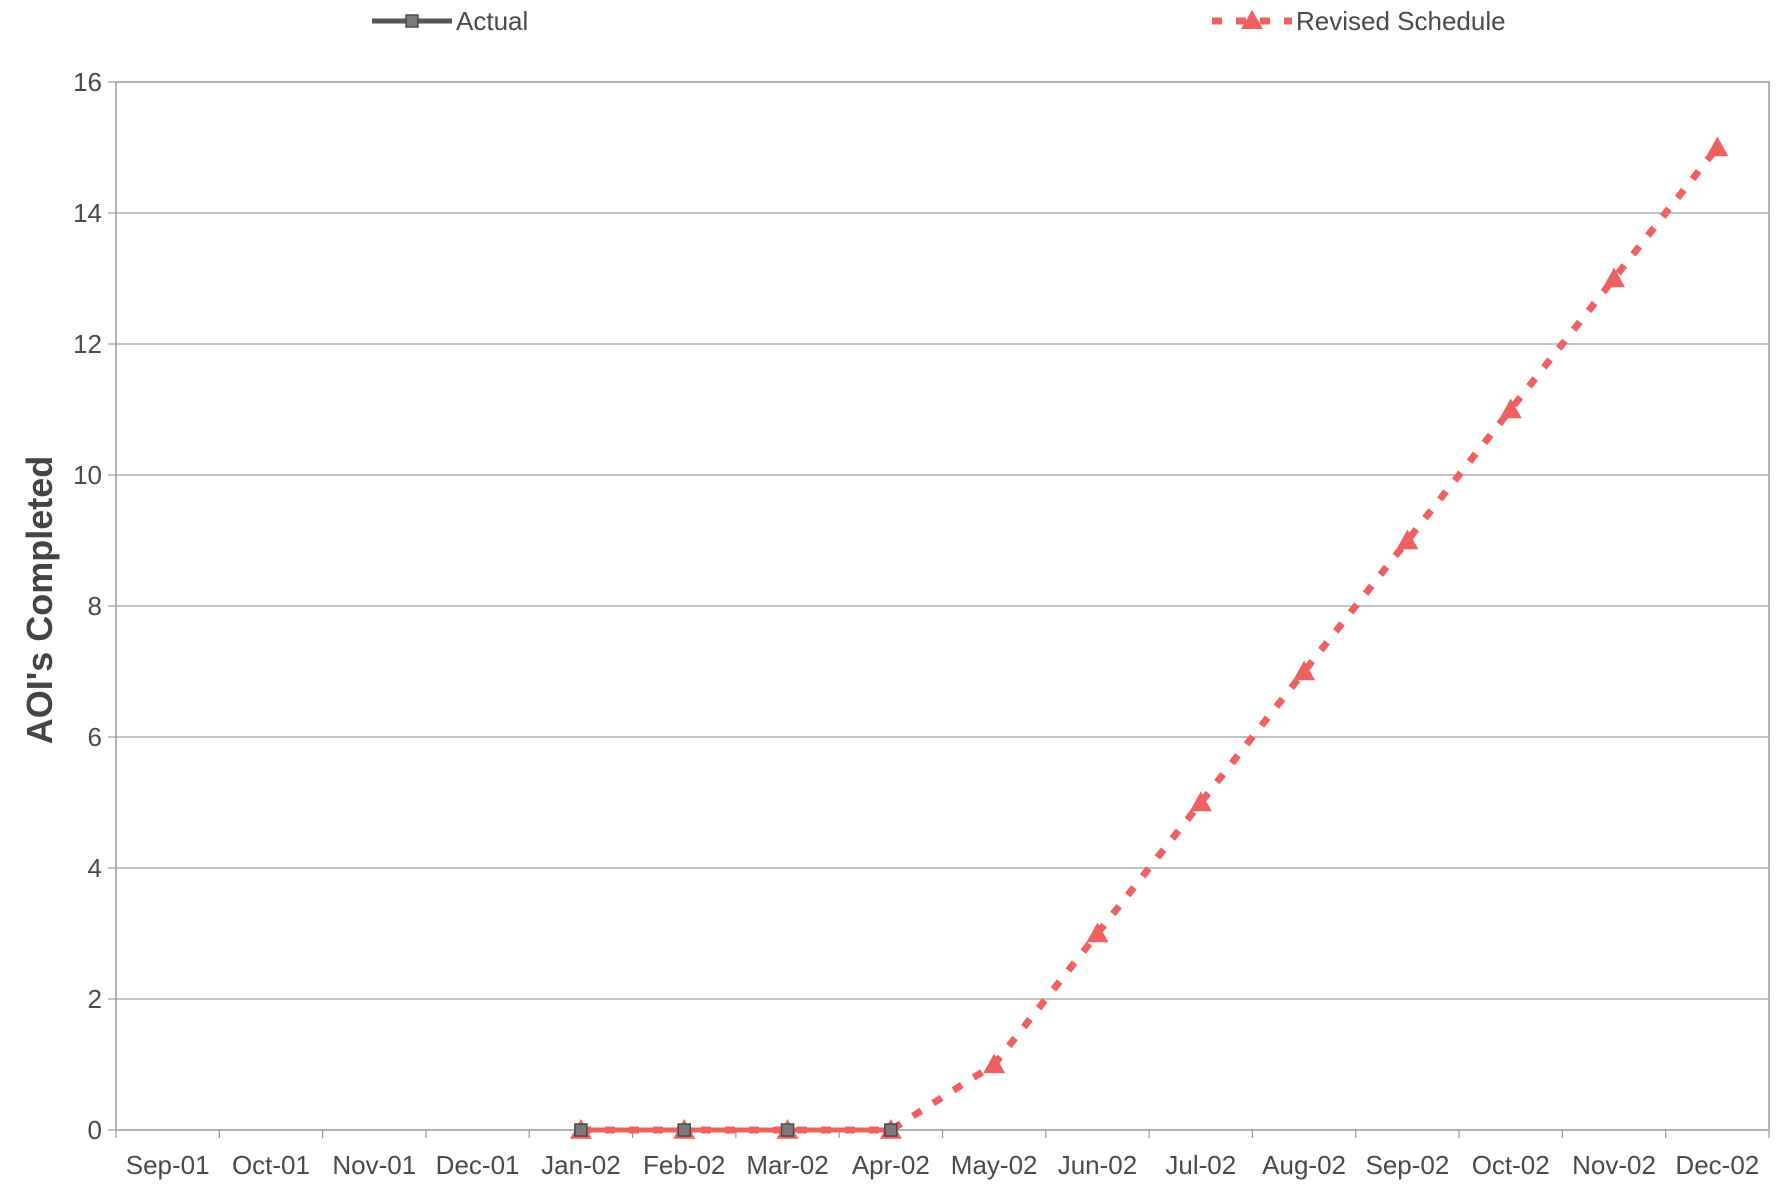 Image resolution: width=1787 pixels, height=1198 pixels. What do you see at coordinates (168, 1165) in the screenshot?
I see `x-tick-label: Sep-01` at bounding box center [168, 1165].